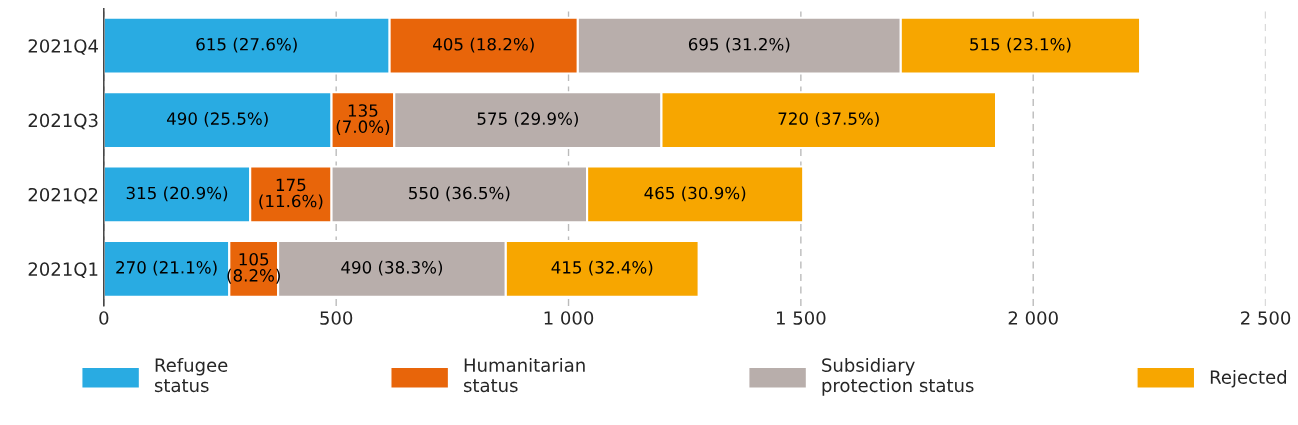  What do you see at coordinates (363, 119) in the screenshot?
I see `data-label: 135 (7.0%)` at bounding box center [363, 119].